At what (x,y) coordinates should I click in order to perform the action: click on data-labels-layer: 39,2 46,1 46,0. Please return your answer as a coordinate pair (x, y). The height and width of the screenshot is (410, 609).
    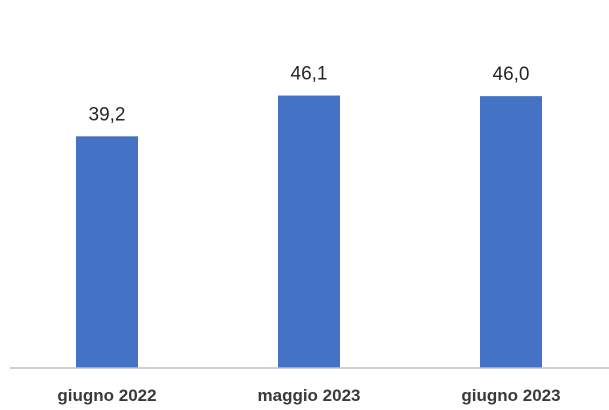
    Looking at the image, I should click on (309, 95).